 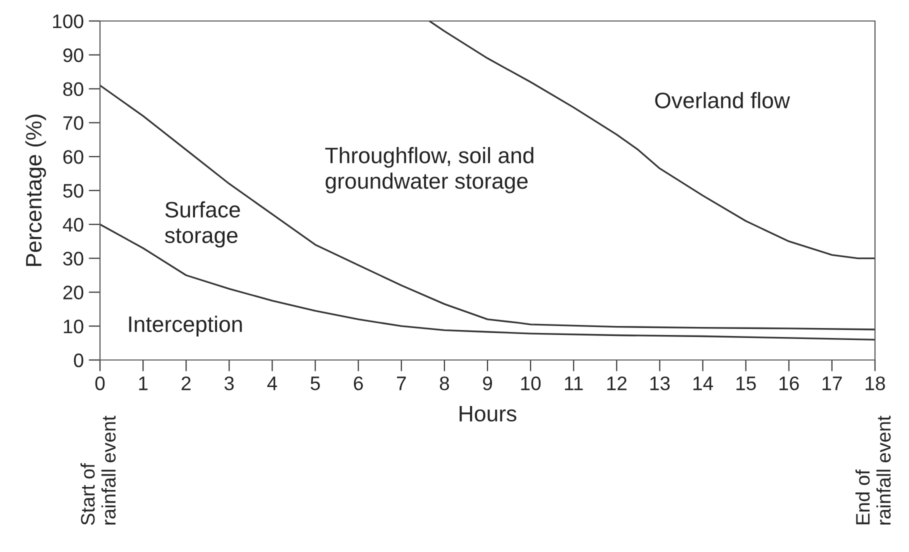 I want to click on annotation: Surface storage, so click(x=202, y=224).